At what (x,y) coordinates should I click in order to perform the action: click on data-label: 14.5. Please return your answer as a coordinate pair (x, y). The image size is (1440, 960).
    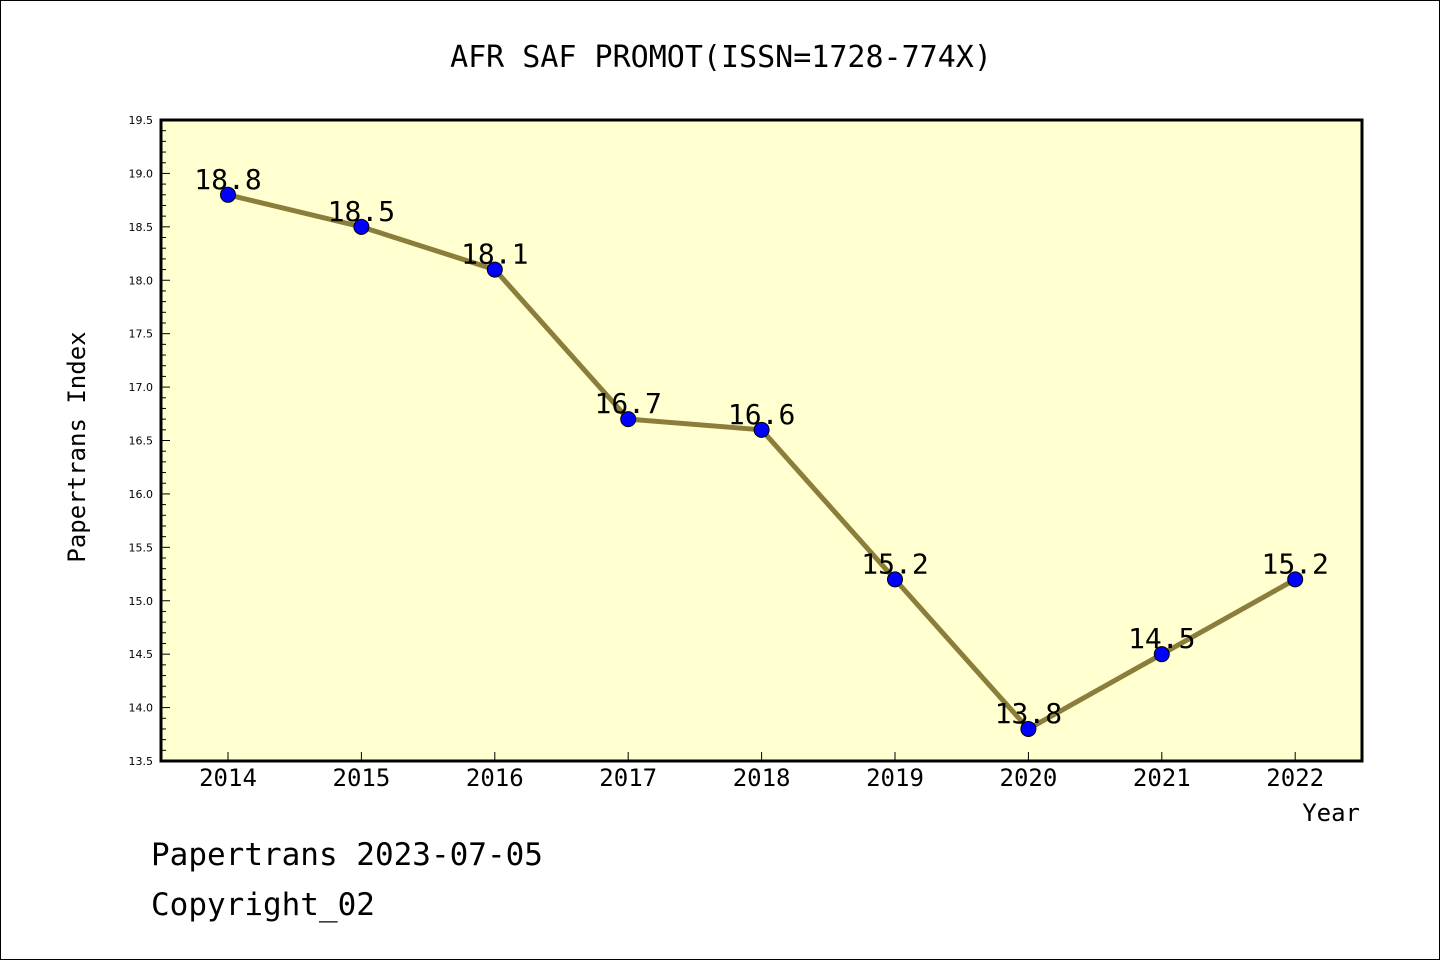
    Looking at the image, I should click on (1161, 638).